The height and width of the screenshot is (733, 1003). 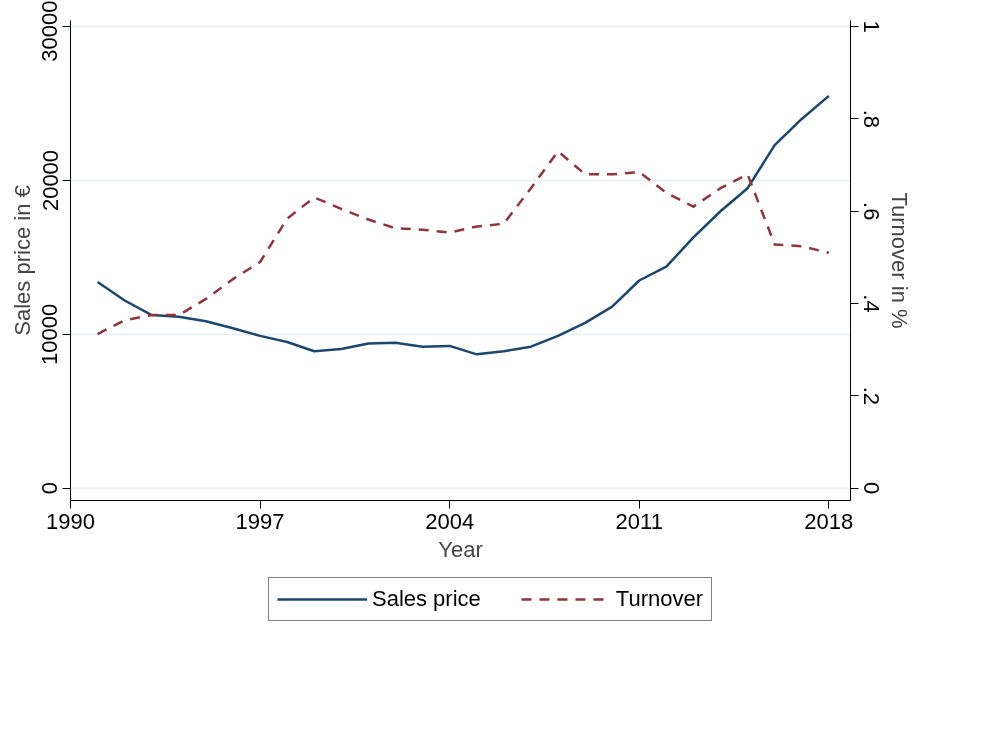 What do you see at coordinates (22, 260) in the screenshot?
I see `y-axis-title: Sales price in €` at bounding box center [22, 260].